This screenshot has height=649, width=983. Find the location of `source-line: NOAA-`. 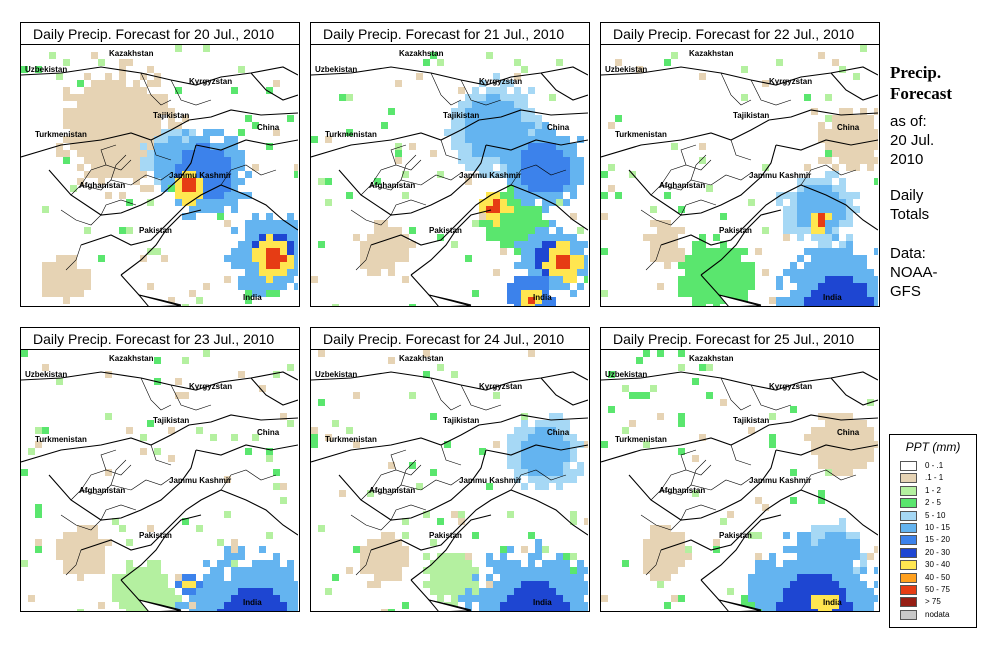

source-line: NOAA- is located at coordinates (914, 272).